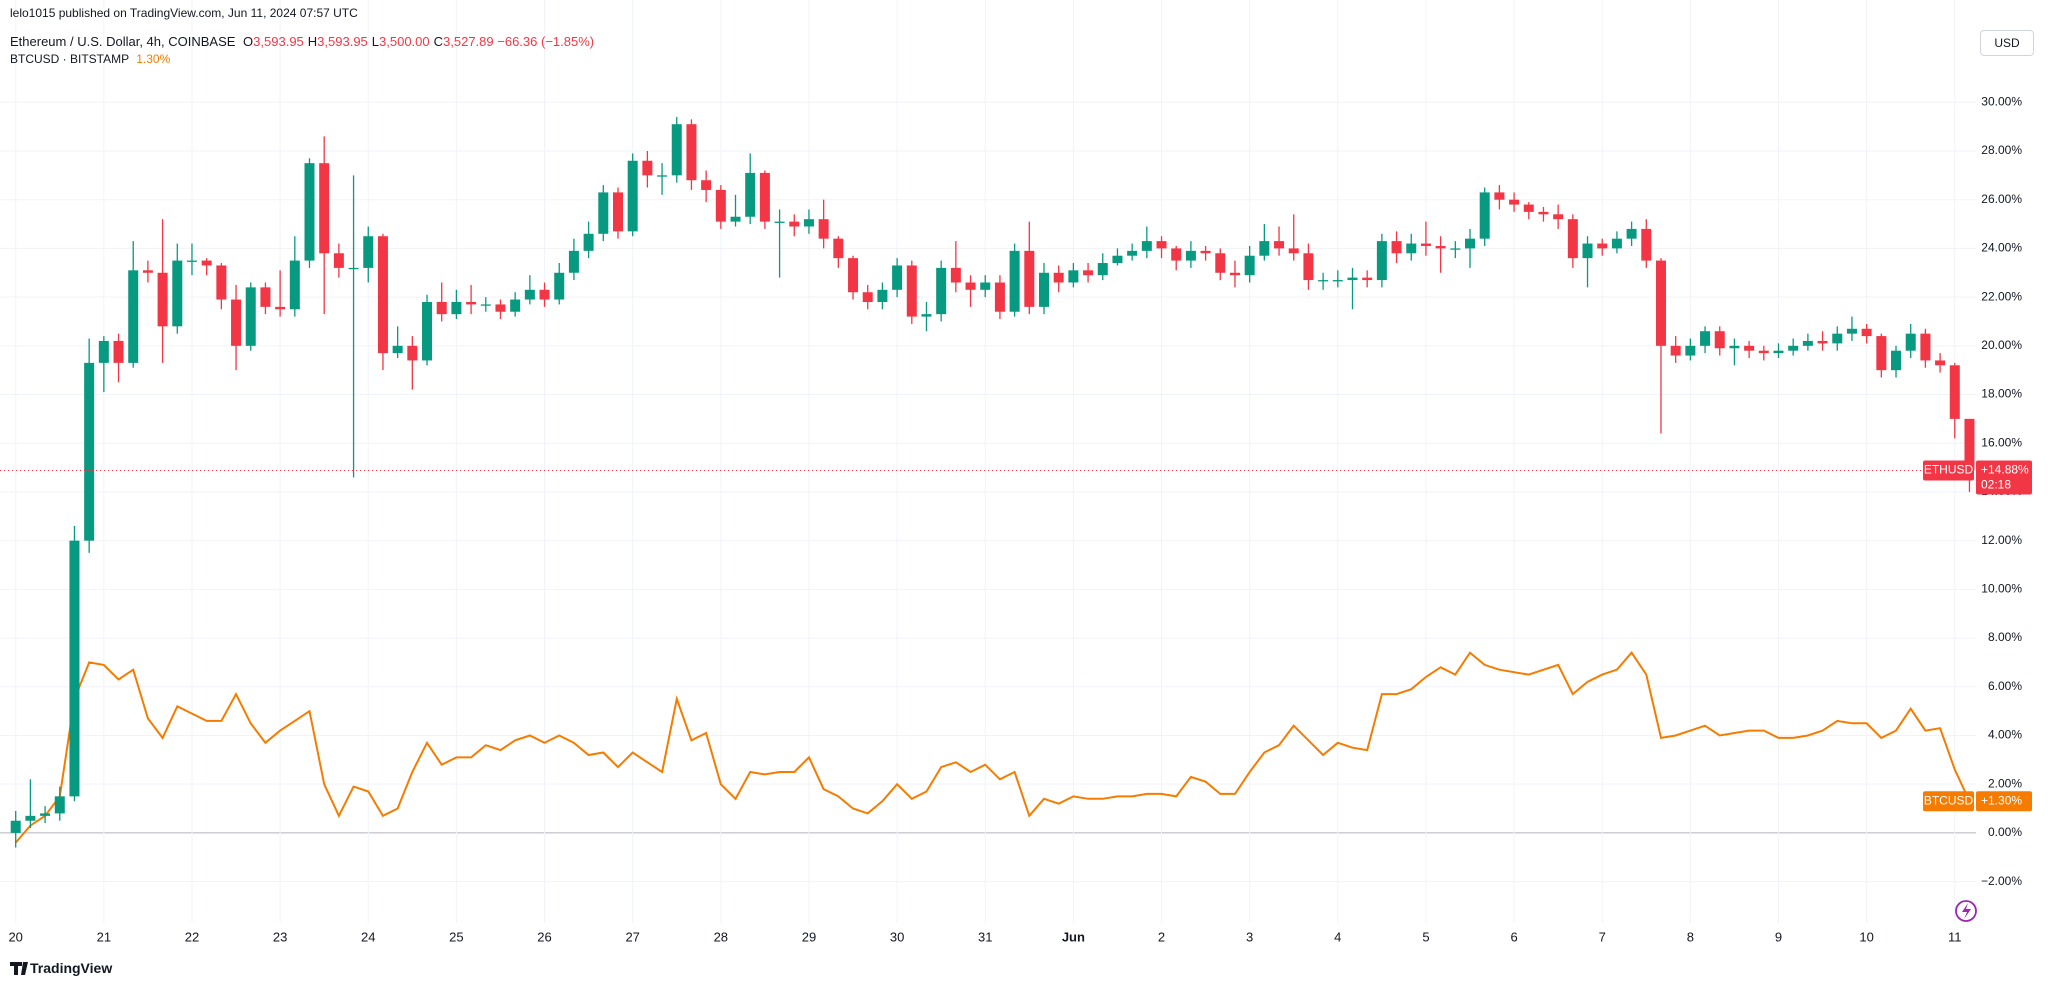 The width and height of the screenshot is (2048, 988). I want to click on ohlc-value: 3,527.89, so click(468, 41).